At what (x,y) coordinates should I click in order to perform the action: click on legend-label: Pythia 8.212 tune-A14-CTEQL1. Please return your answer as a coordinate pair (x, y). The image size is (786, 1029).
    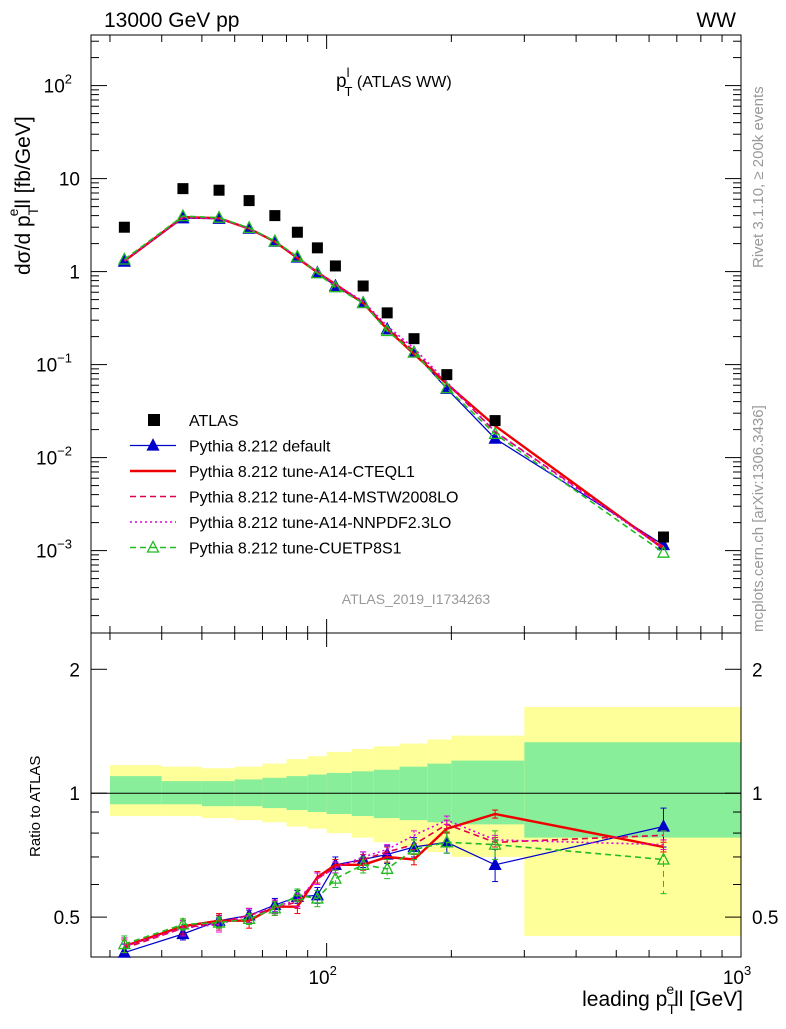
    Looking at the image, I should click on (302, 472).